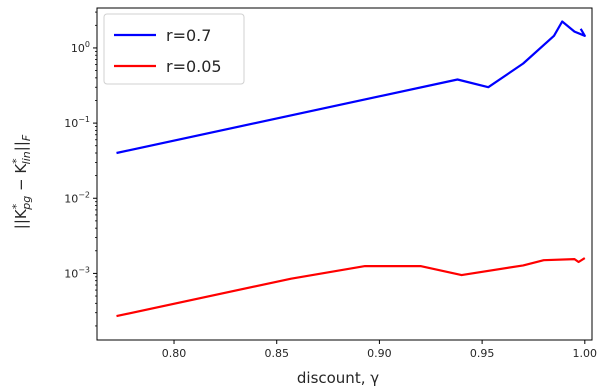 Image resolution: width=599 pixels, height=387 pixels. What do you see at coordinates (585, 353) in the screenshot?
I see `x-tick-label: 1.00` at bounding box center [585, 353].